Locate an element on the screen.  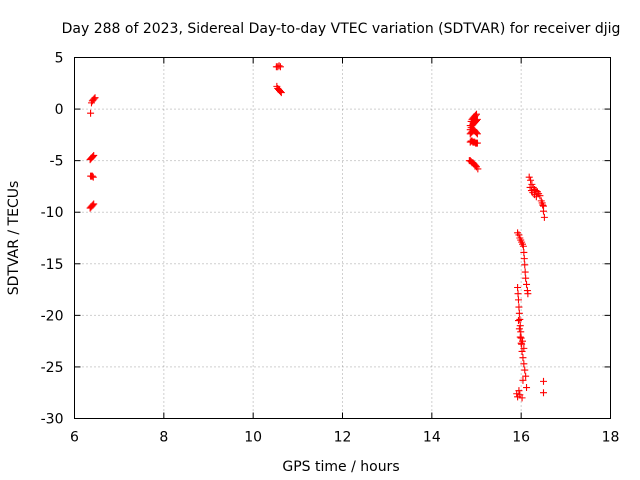
x-tick-label: 12 is located at coordinates (343, 438).